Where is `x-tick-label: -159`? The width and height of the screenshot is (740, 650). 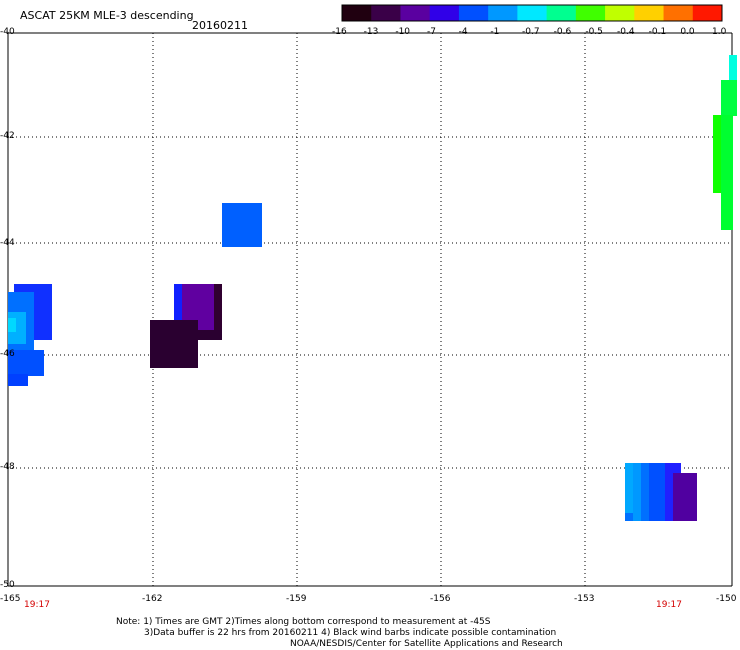 x-tick-label: -159 is located at coordinates (296, 599).